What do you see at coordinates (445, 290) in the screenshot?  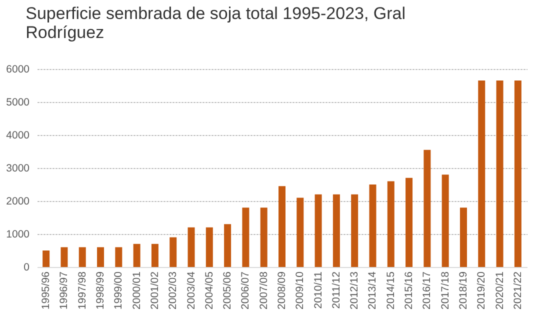 I see `x-tick-label: 2017/18` at bounding box center [445, 290].